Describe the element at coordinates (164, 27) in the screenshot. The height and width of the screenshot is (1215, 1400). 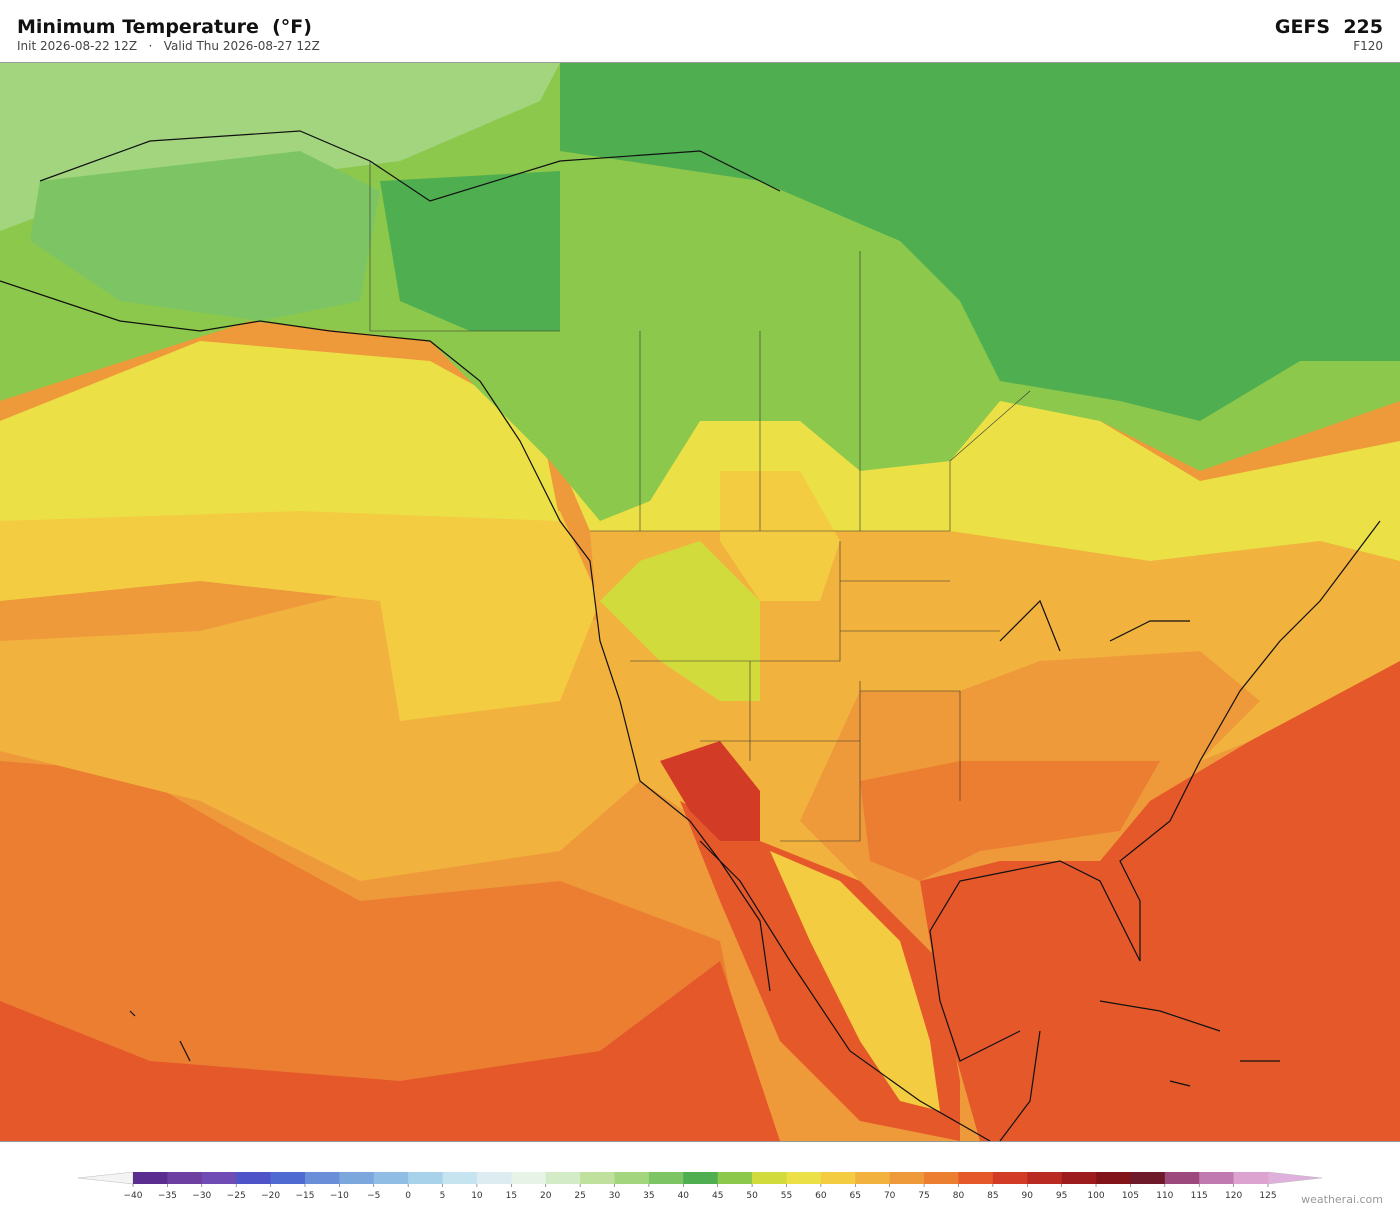
I see `map-title: Minimum Temperature (°F)` at that location.